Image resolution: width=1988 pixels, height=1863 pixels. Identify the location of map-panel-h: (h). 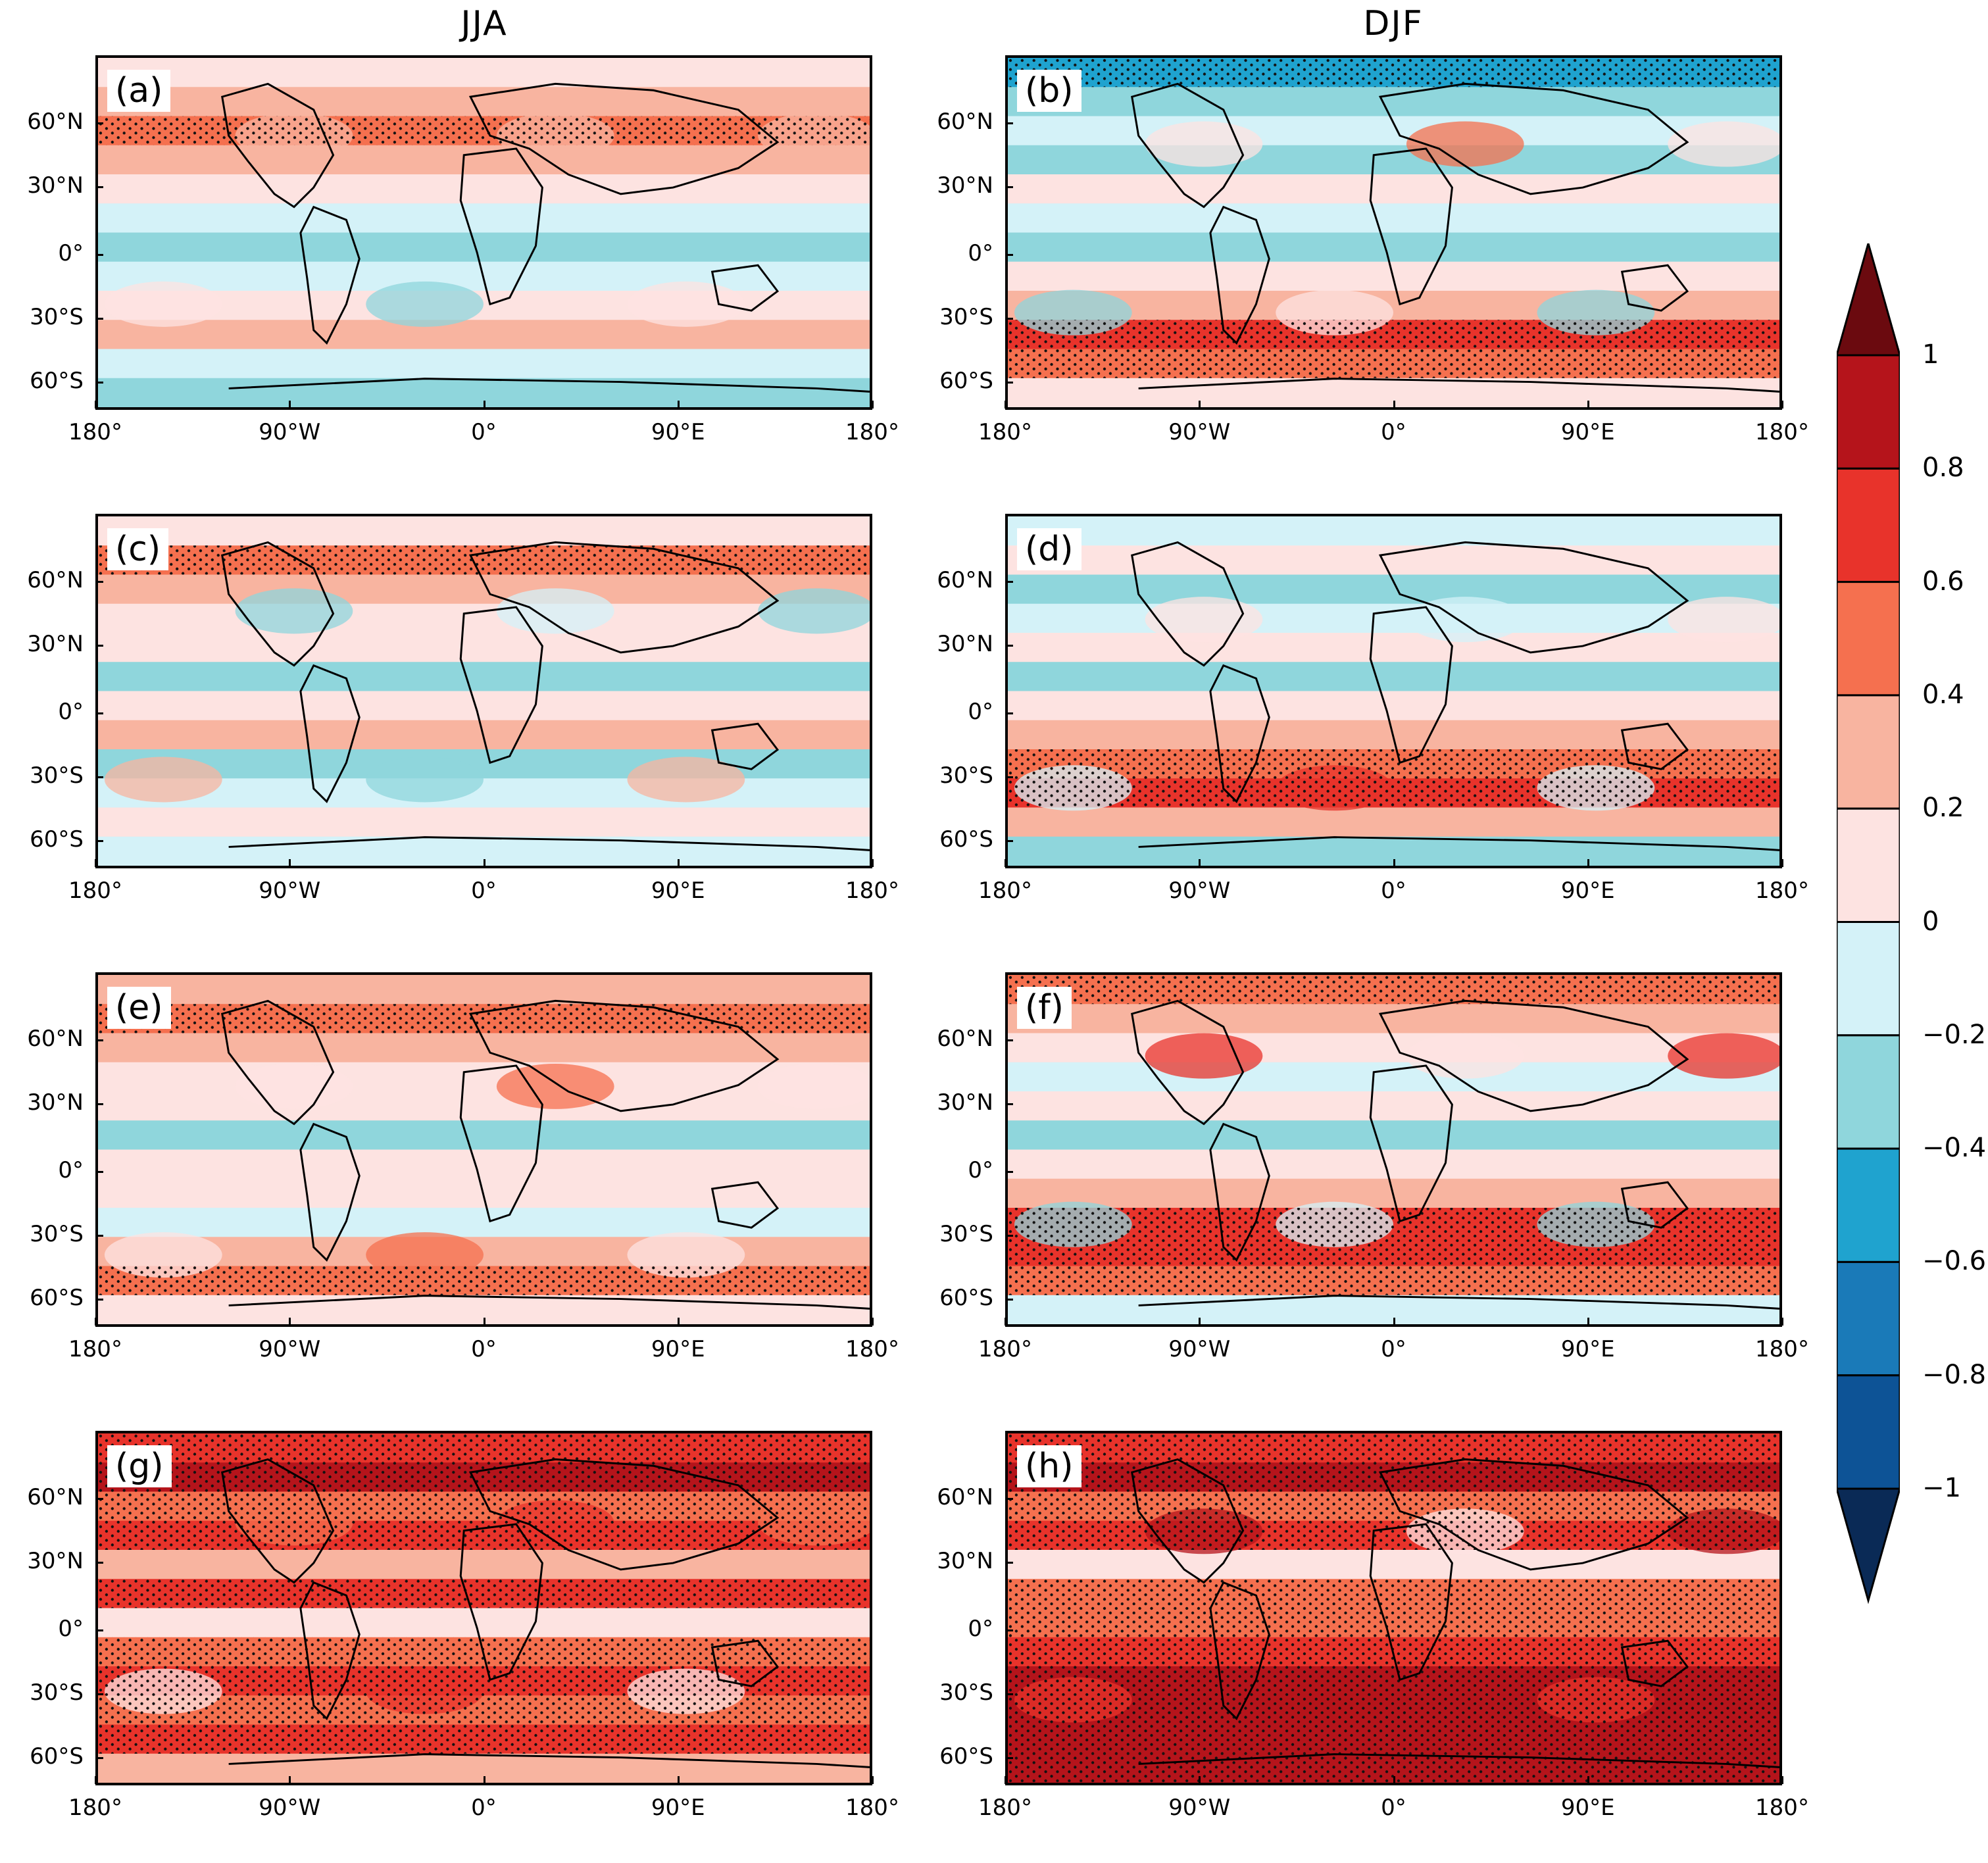
(1393, 1608).